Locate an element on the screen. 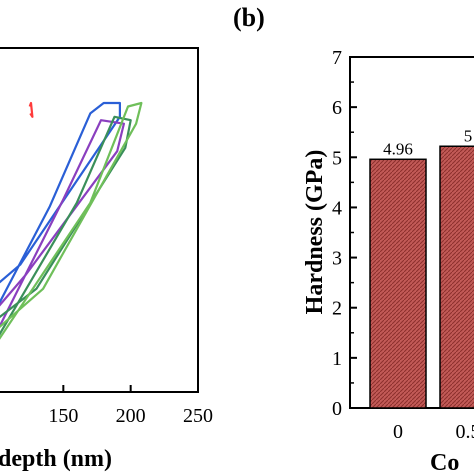 Image resolution: width=474 pixels, height=474 pixels. panel-a-x-ticks: 150 200 250 is located at coordinates (130, 406).